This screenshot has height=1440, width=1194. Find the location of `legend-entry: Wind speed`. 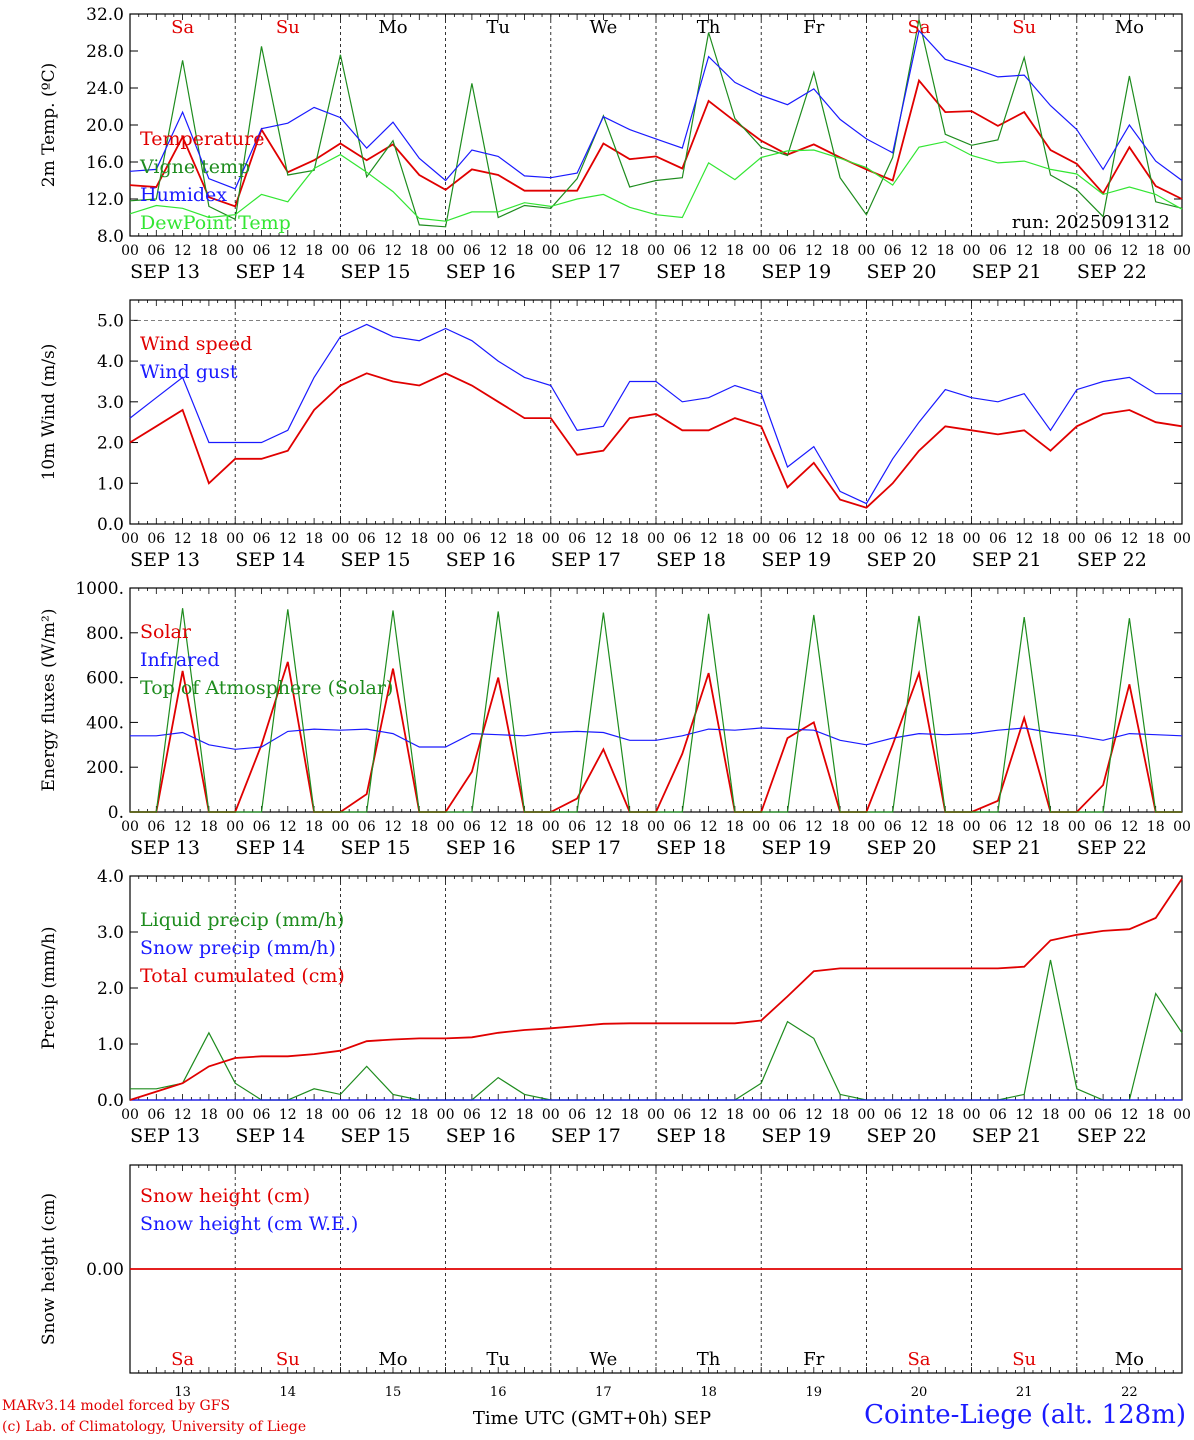

legend-entry: Wind speed is located at coordinates (196, 344).